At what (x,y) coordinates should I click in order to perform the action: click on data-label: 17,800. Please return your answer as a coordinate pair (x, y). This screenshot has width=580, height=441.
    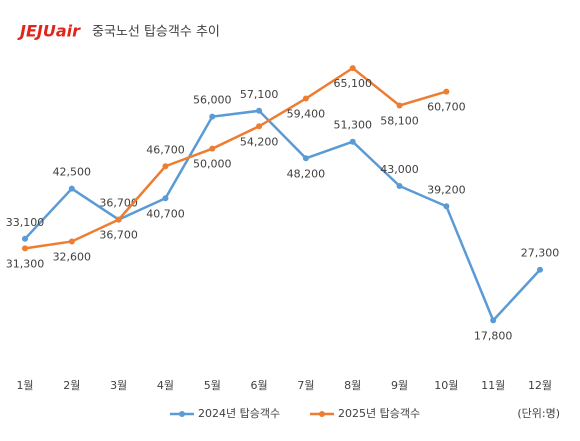
    Looking at the image, I should click on (493, 335).